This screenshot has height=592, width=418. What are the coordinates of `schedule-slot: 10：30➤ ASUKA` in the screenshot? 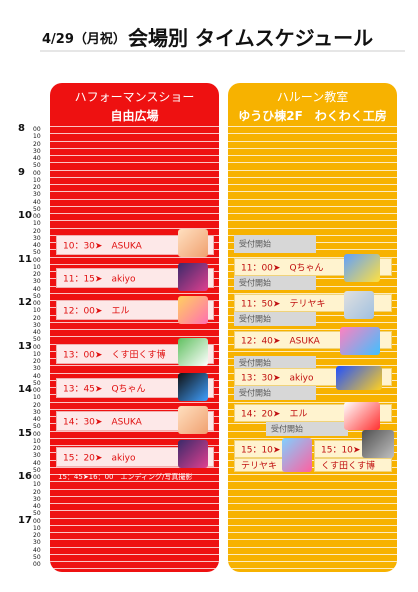 It's located at (135, 245).